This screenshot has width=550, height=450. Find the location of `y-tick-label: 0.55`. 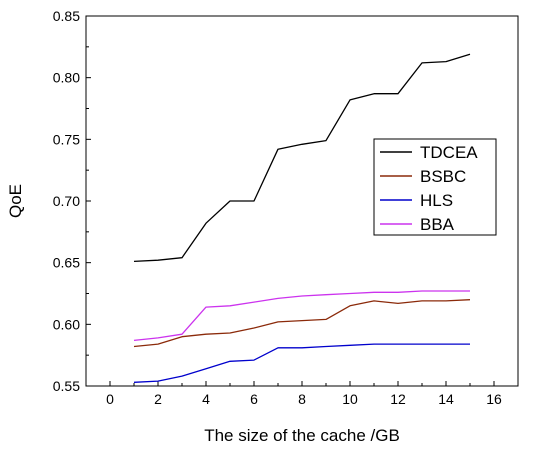

y-tick-label: 0.55 is located at coordinates (66, 386).